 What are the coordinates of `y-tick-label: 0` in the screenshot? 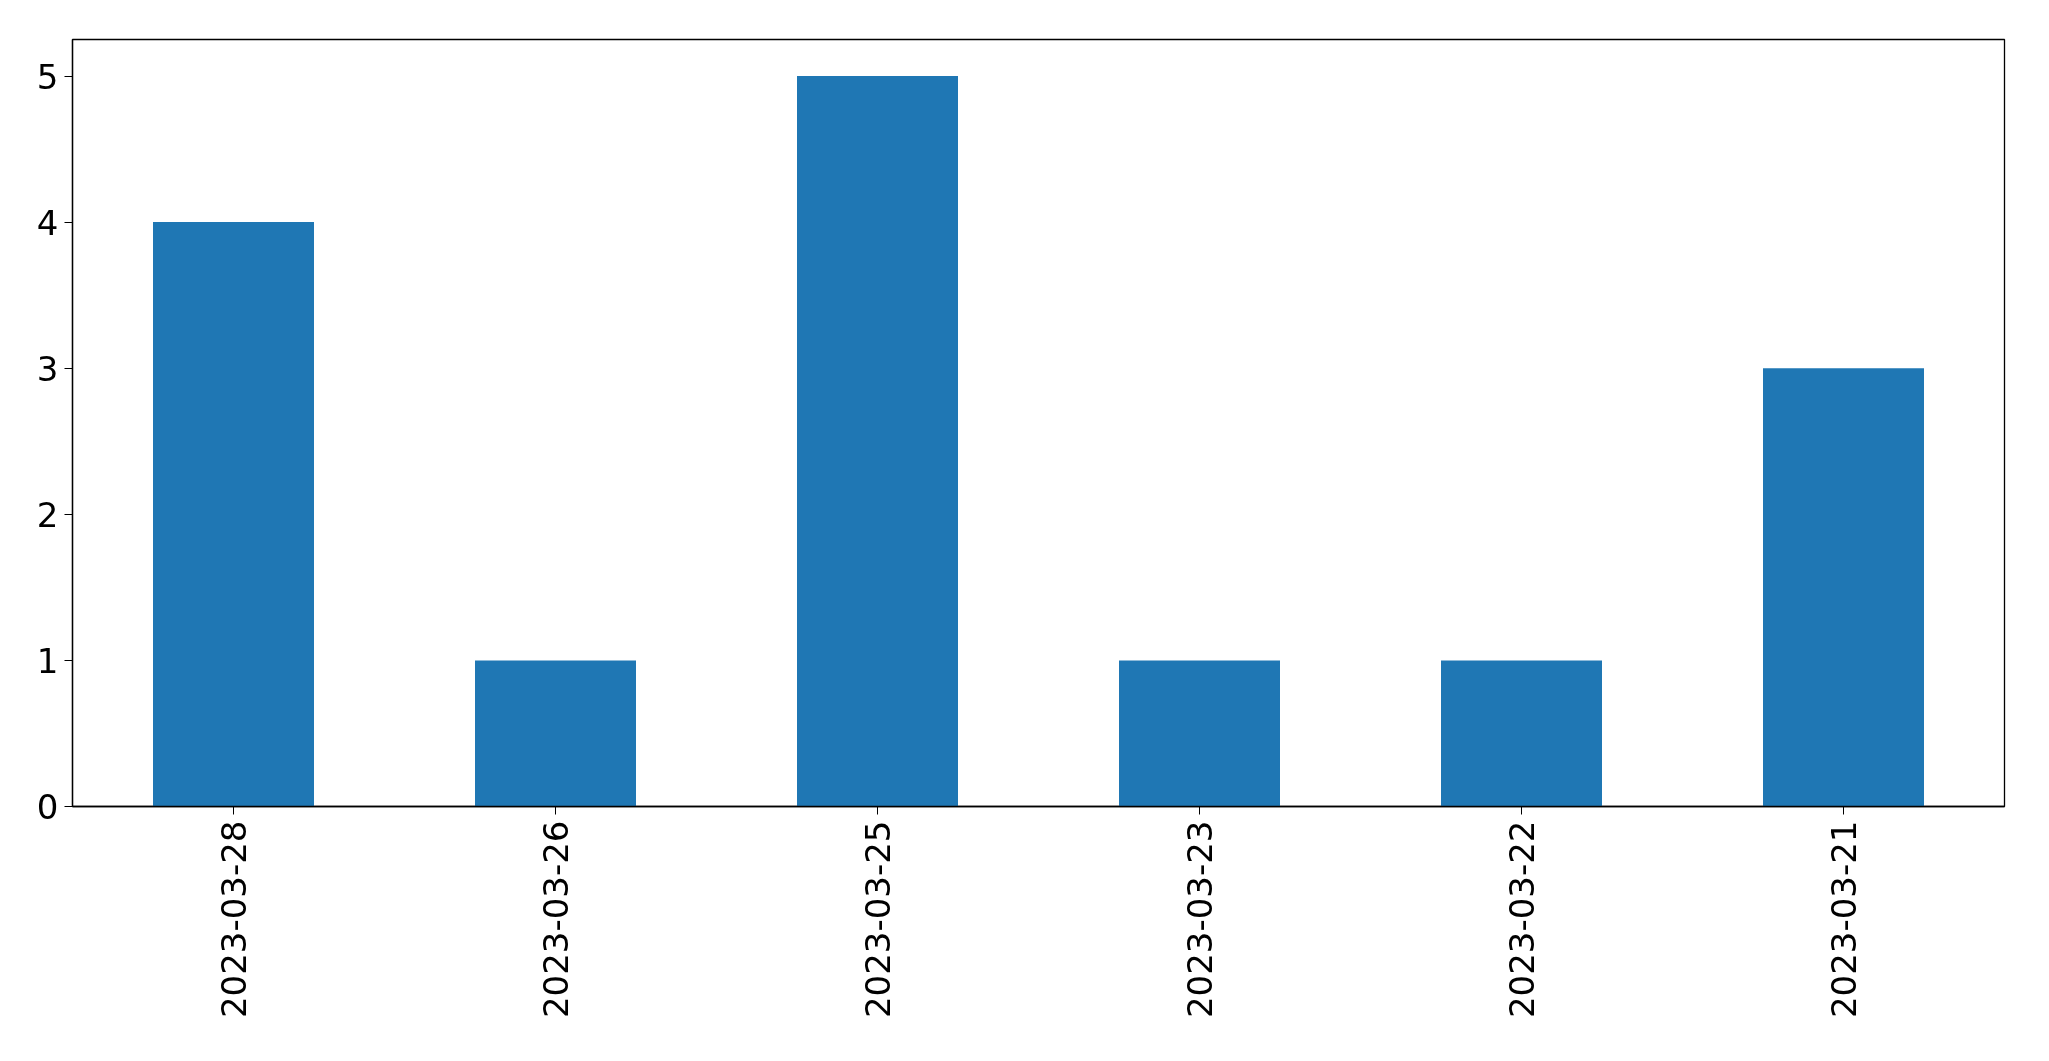 It's located at (47, 807).